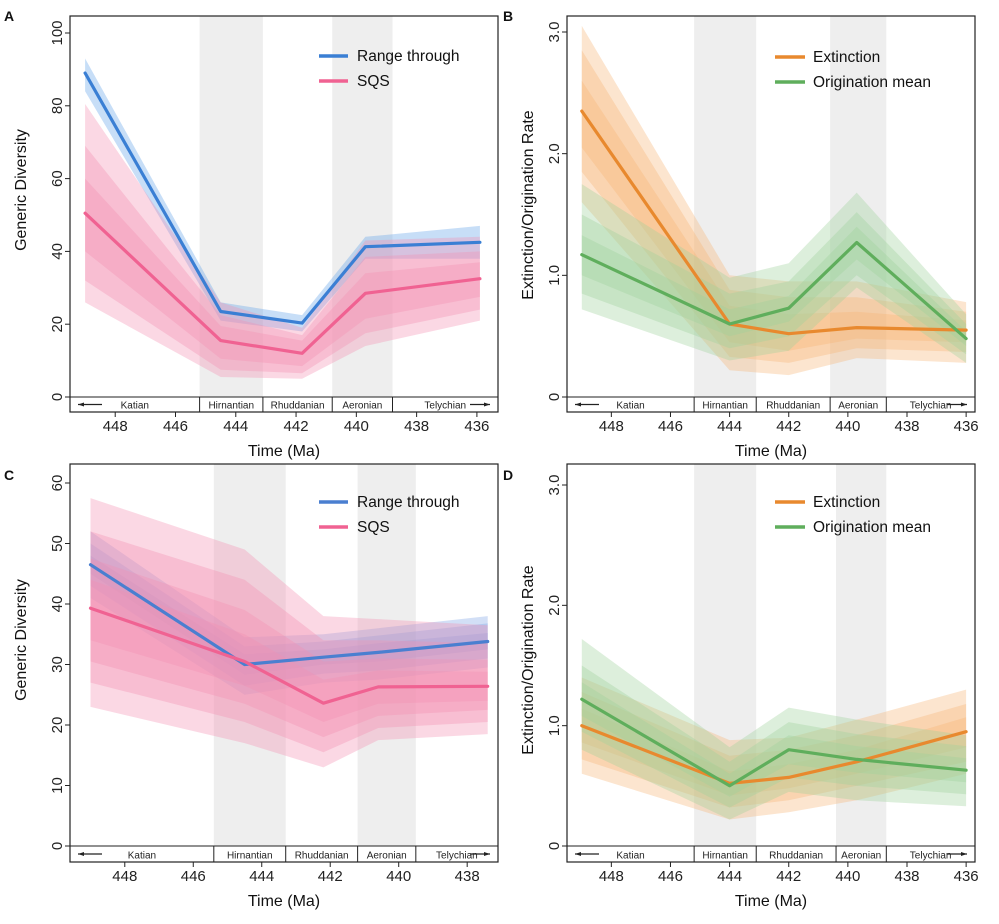 The width and height of the screenshot is (999, 924). I want to click on y-tick-label: 10, so click(57, 785).